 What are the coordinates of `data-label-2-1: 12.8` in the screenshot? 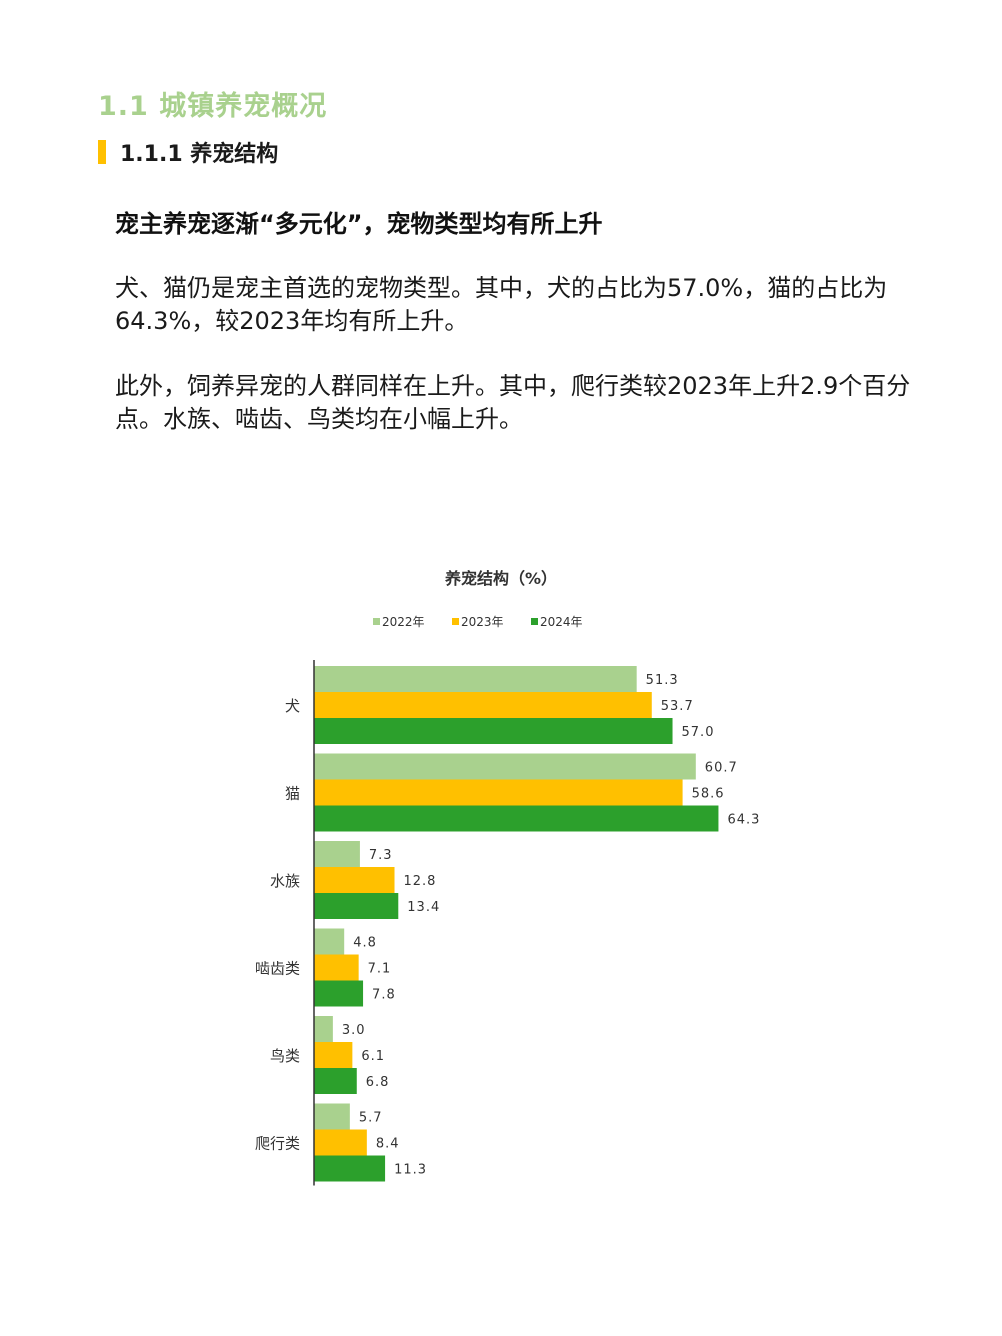 It's located at (420, 881).